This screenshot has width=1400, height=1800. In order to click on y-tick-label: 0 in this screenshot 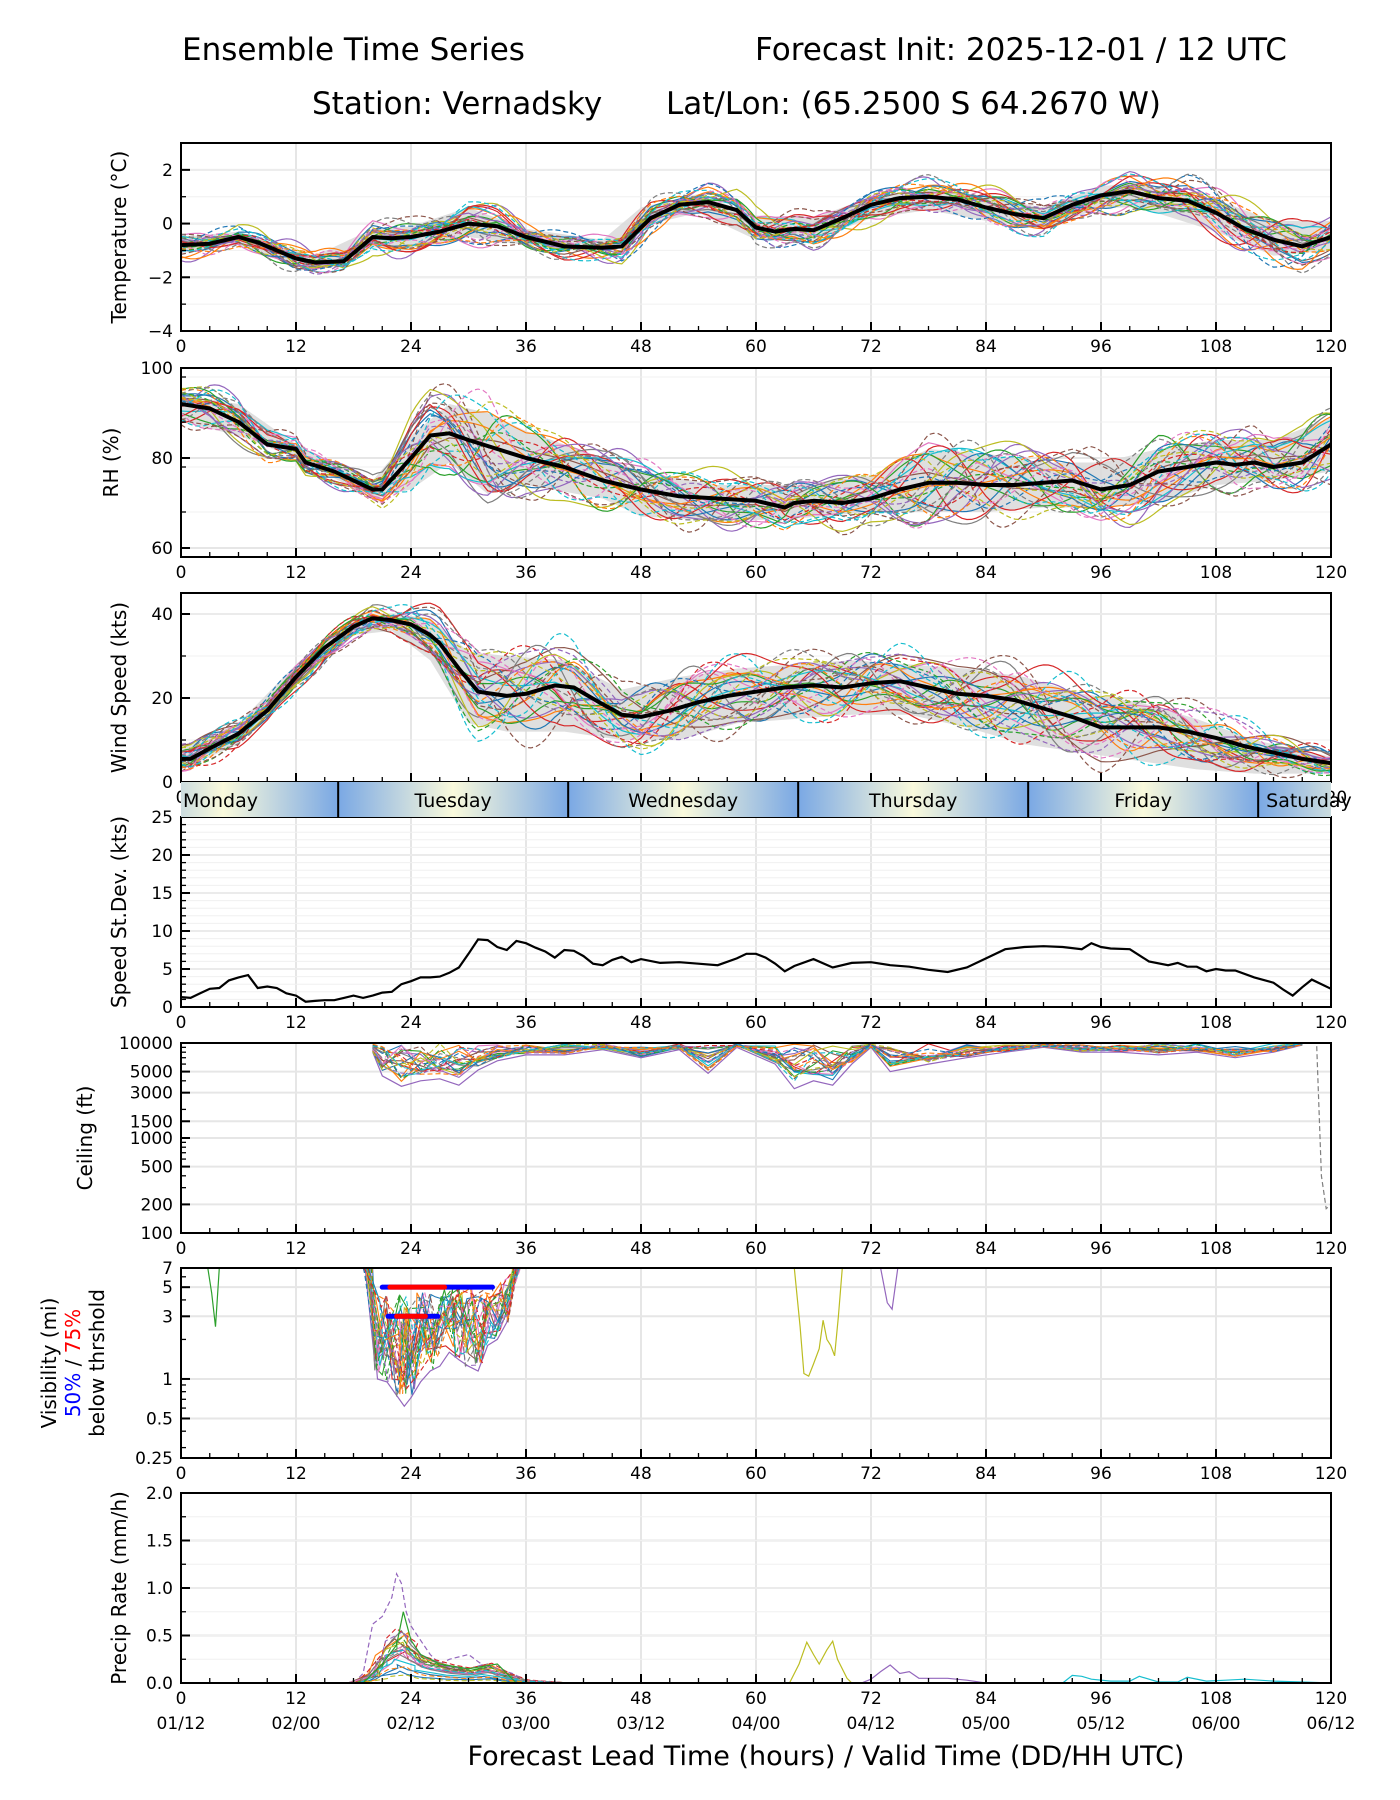, I will do `click(167, 783)`.